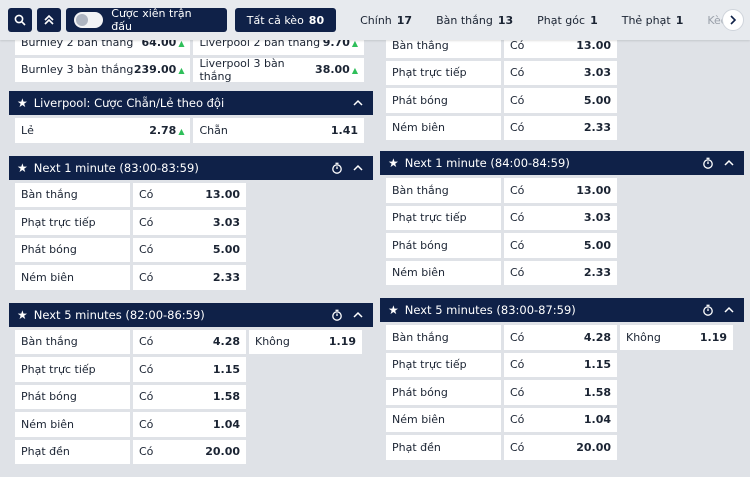 This screenshot has height=477, width=750. I want to click on market-row: Phát bóng Có 5.00, so click(191, 251).